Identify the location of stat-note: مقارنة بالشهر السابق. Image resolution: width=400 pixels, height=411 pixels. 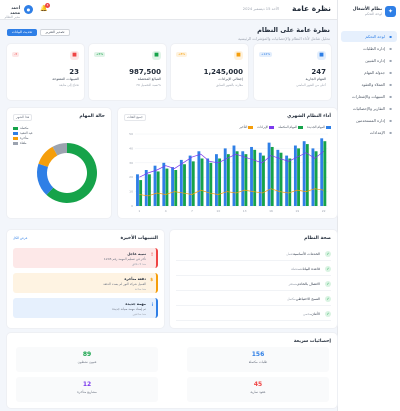
(229, 85).